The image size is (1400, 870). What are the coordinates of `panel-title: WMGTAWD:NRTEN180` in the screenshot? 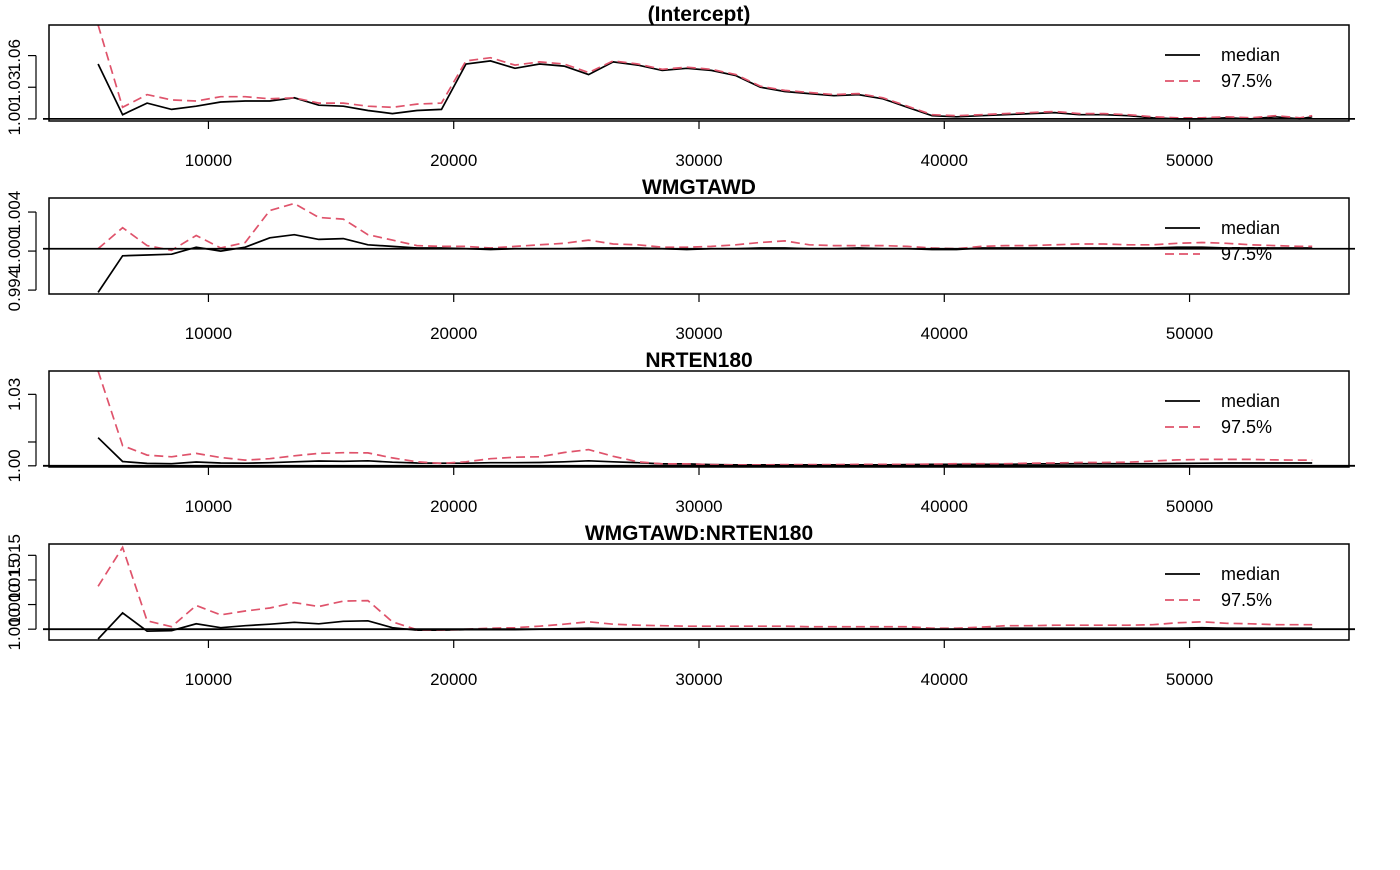 It's located at (699, 533).